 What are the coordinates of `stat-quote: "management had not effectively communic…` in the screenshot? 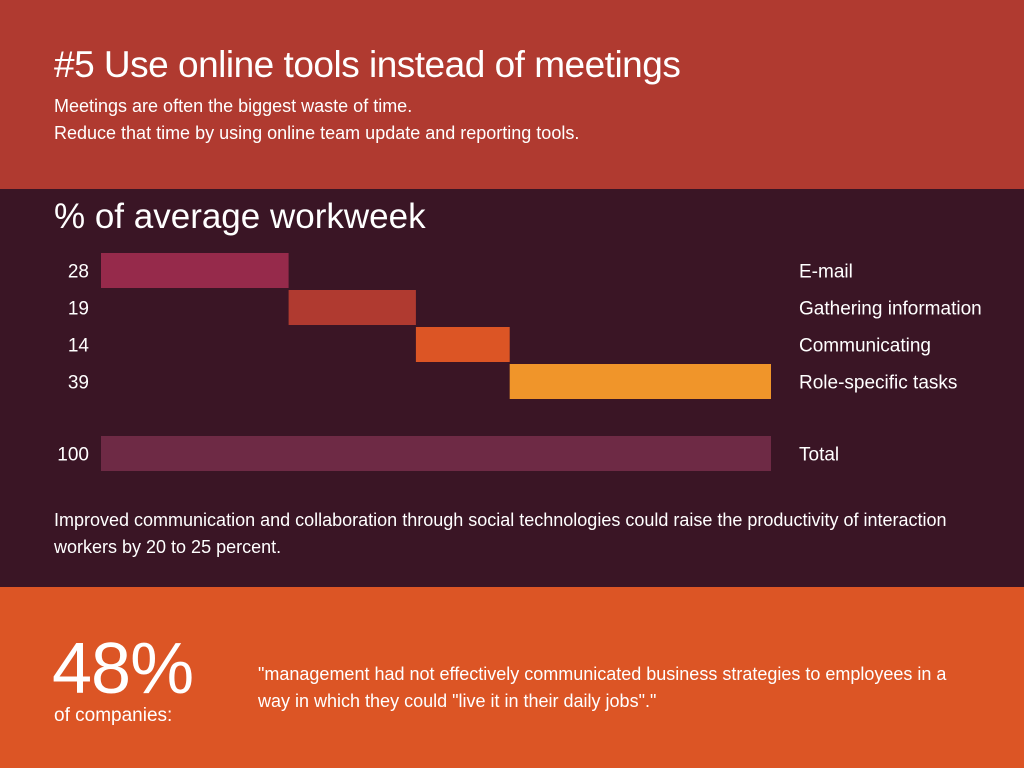 It's located at (602, 687).